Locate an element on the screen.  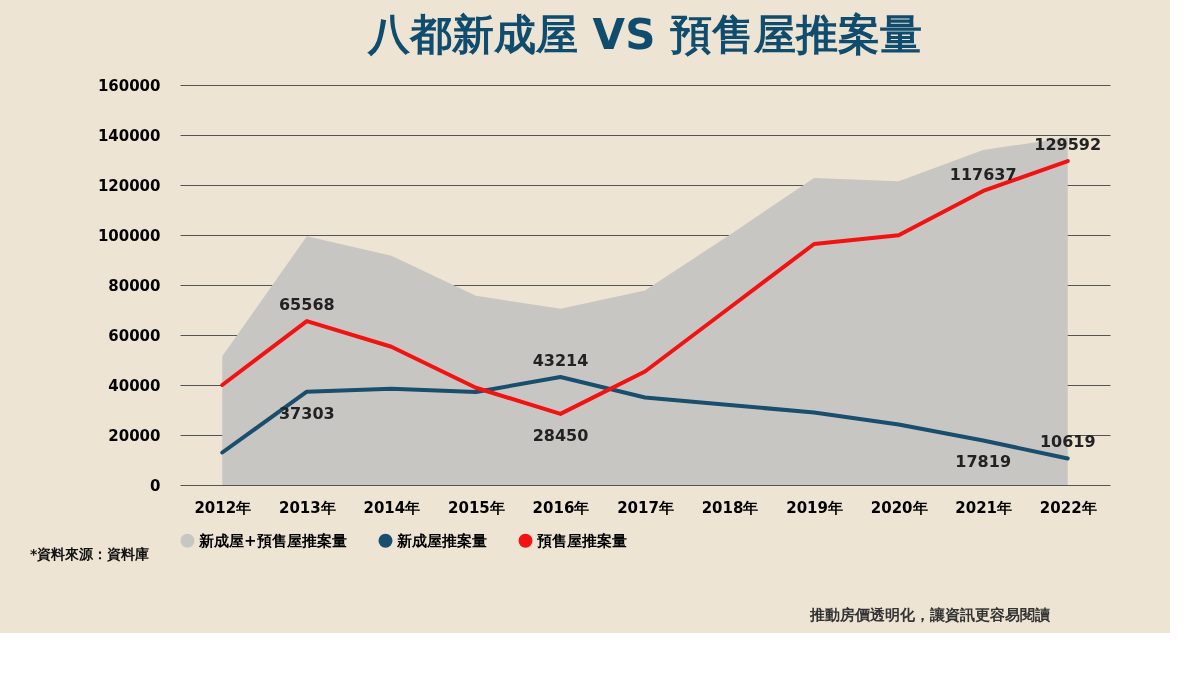
data-label: 117637 is located at coordinates (983, 174).